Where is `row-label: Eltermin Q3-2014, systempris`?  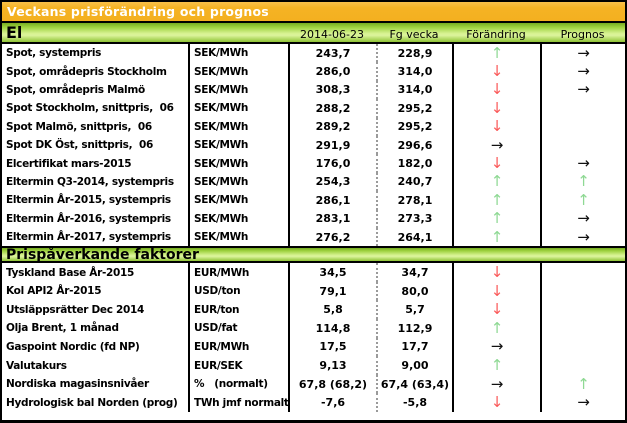 row-label: Eltermin Q3-2014, systempris is located at coordinates (90, 181).